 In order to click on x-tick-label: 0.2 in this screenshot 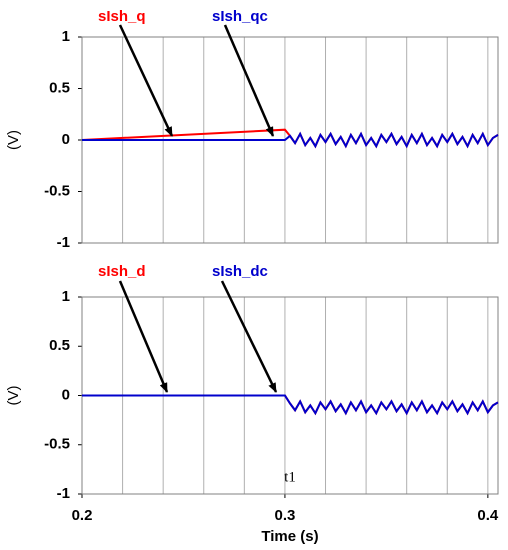, I will do `click(82, 515)`.